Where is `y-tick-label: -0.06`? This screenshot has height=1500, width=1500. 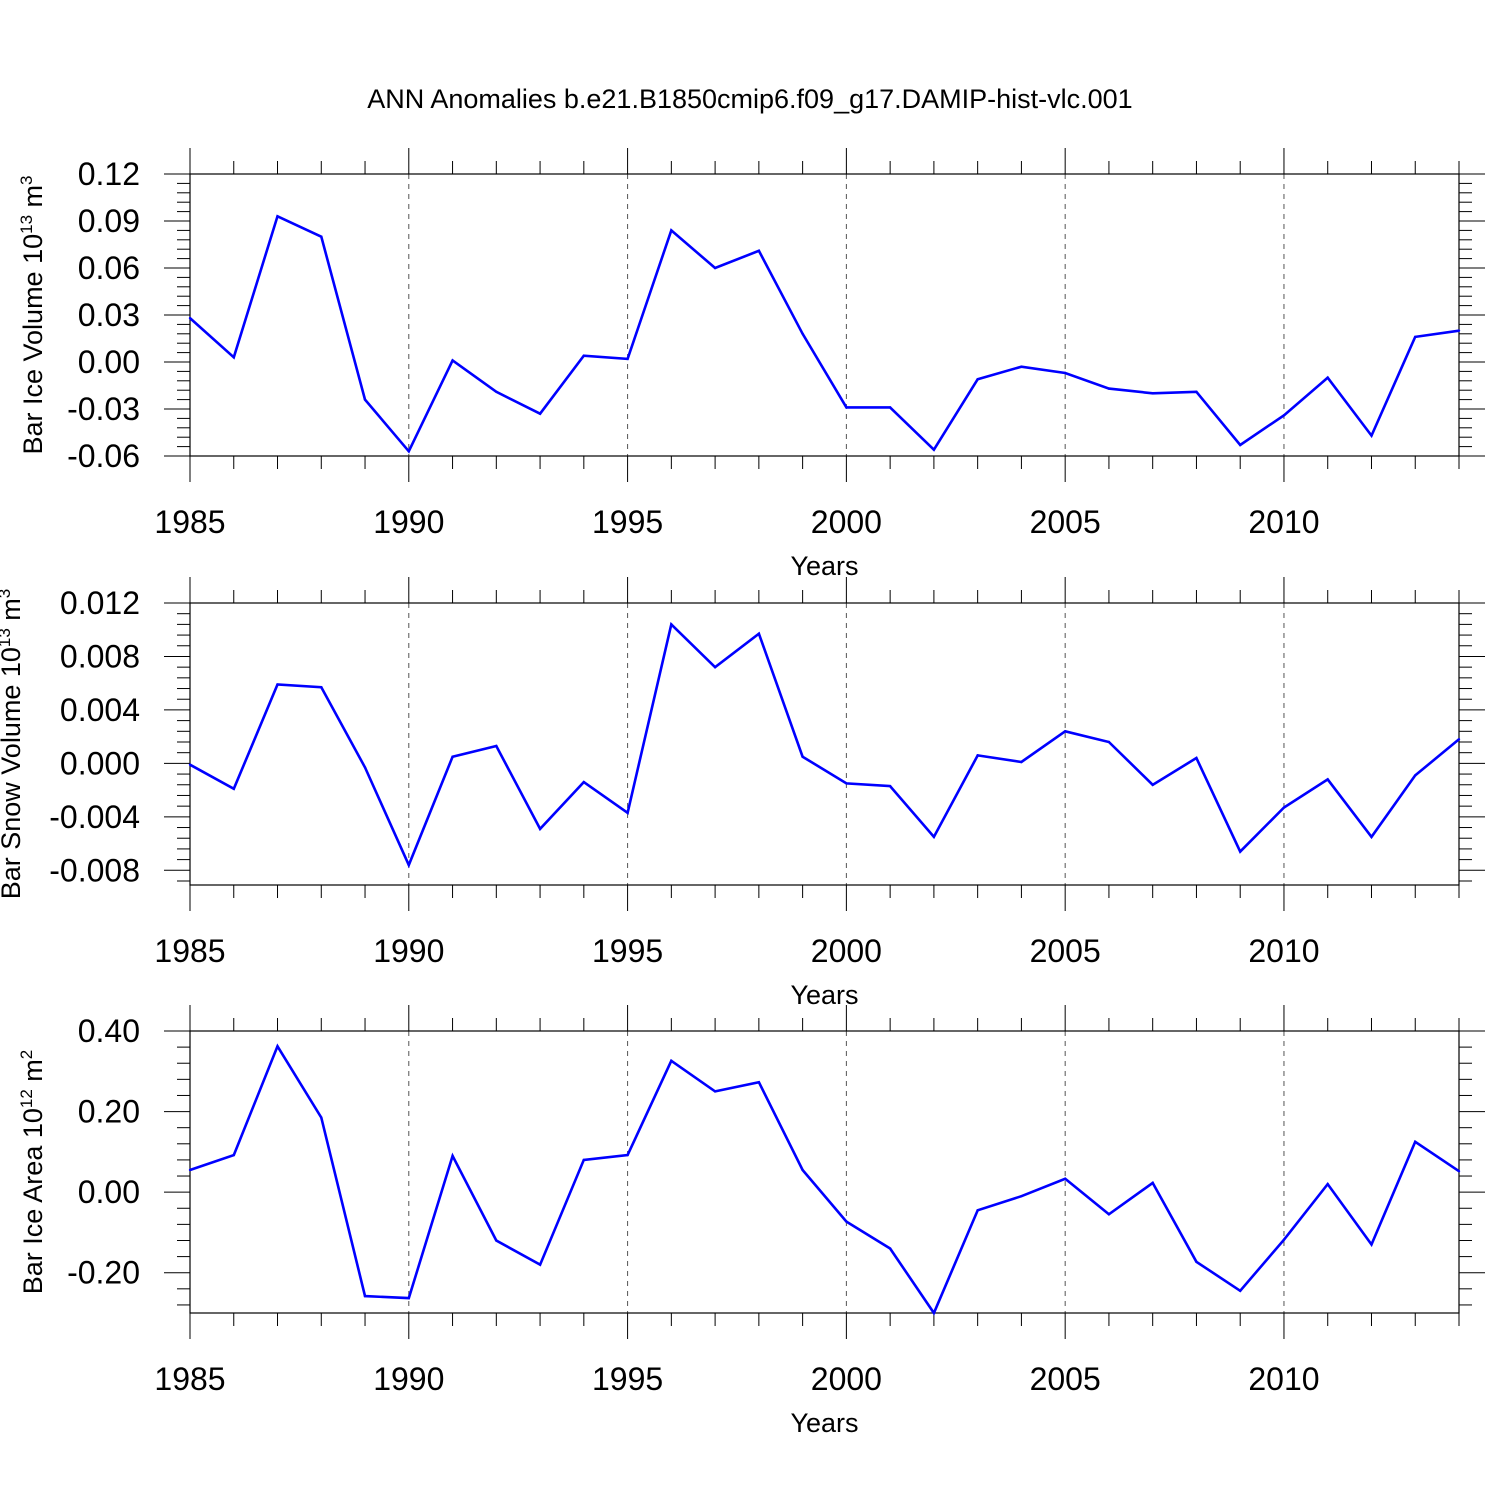 y-tick-label: -0.06 is located at coordinates (103, 456).